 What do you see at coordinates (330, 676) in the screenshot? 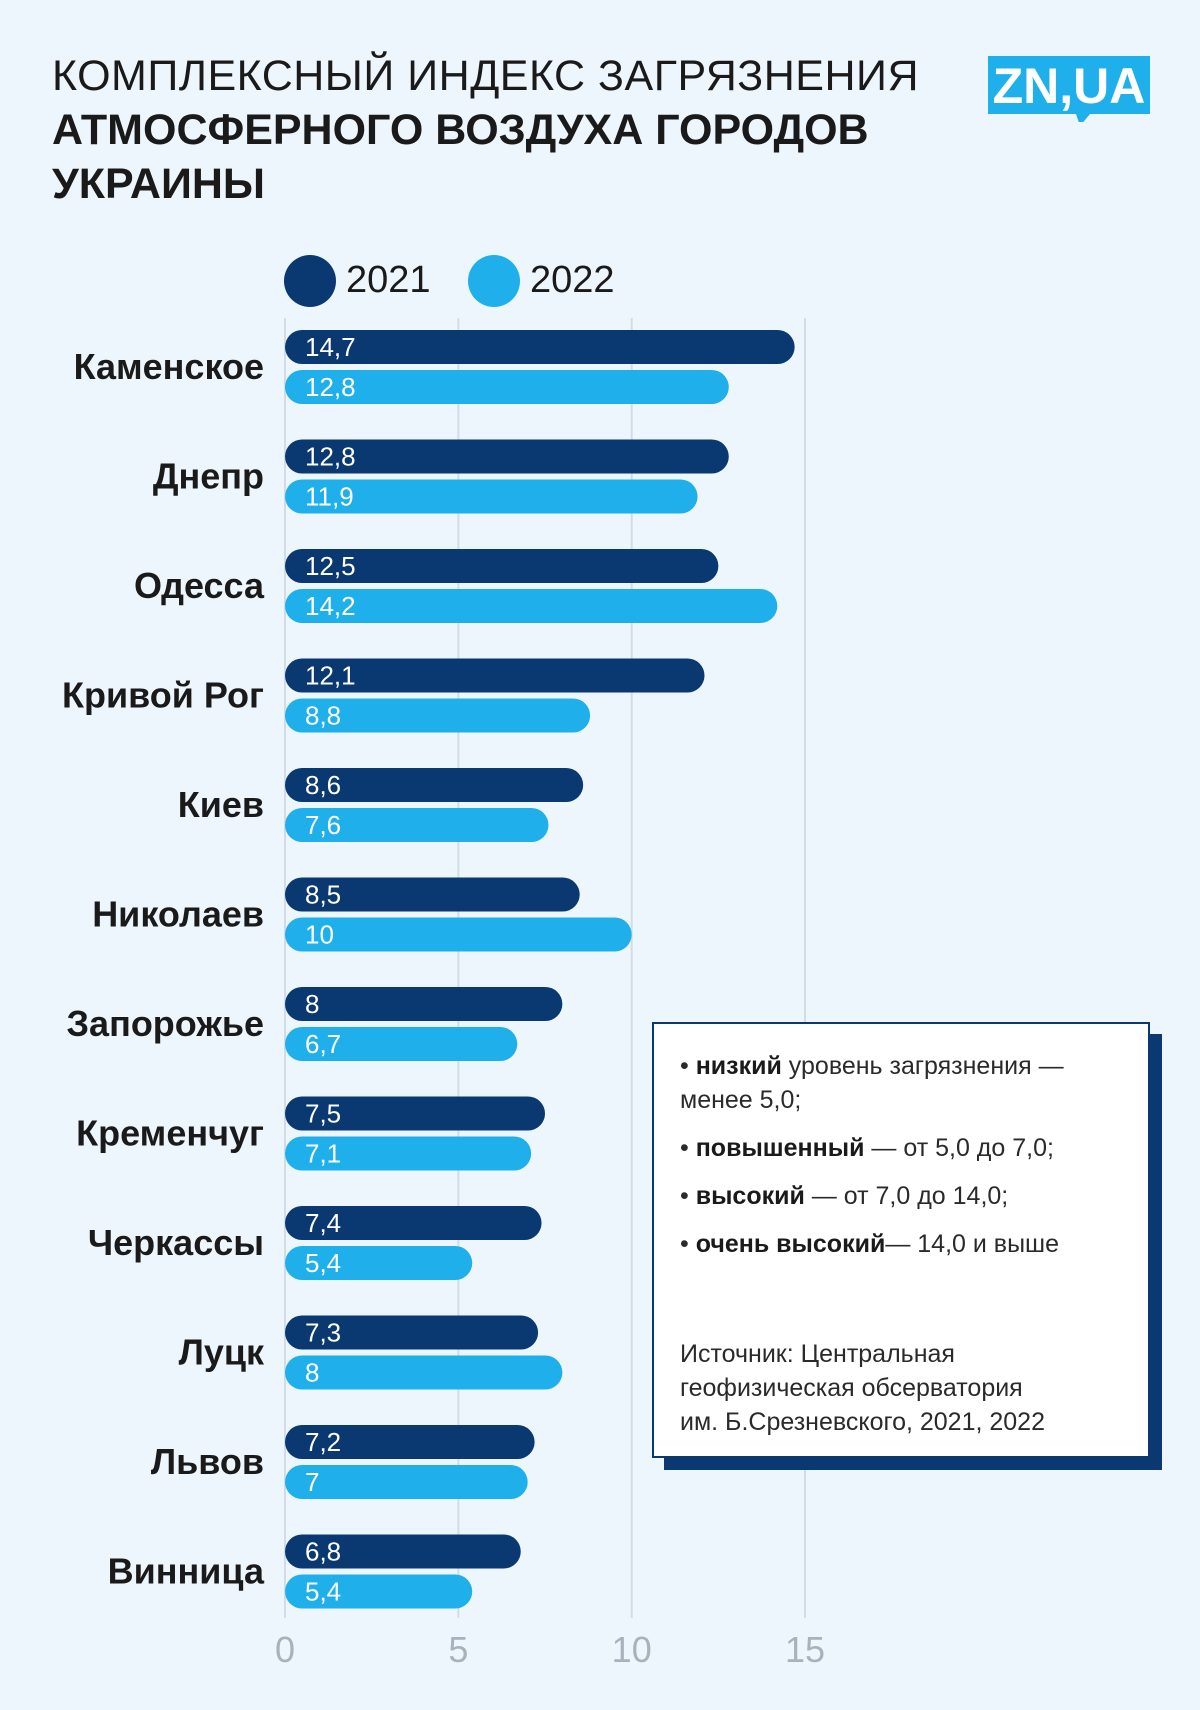
I see `bar-value-label: 12,1` at bounding box center [330, 676].